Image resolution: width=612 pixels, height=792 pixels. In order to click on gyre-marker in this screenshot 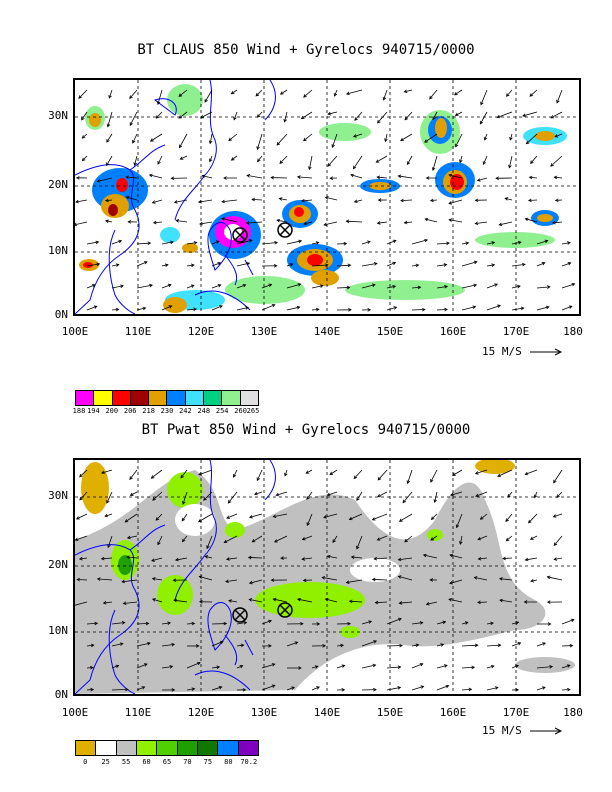, I will do `click(285, 610)`.